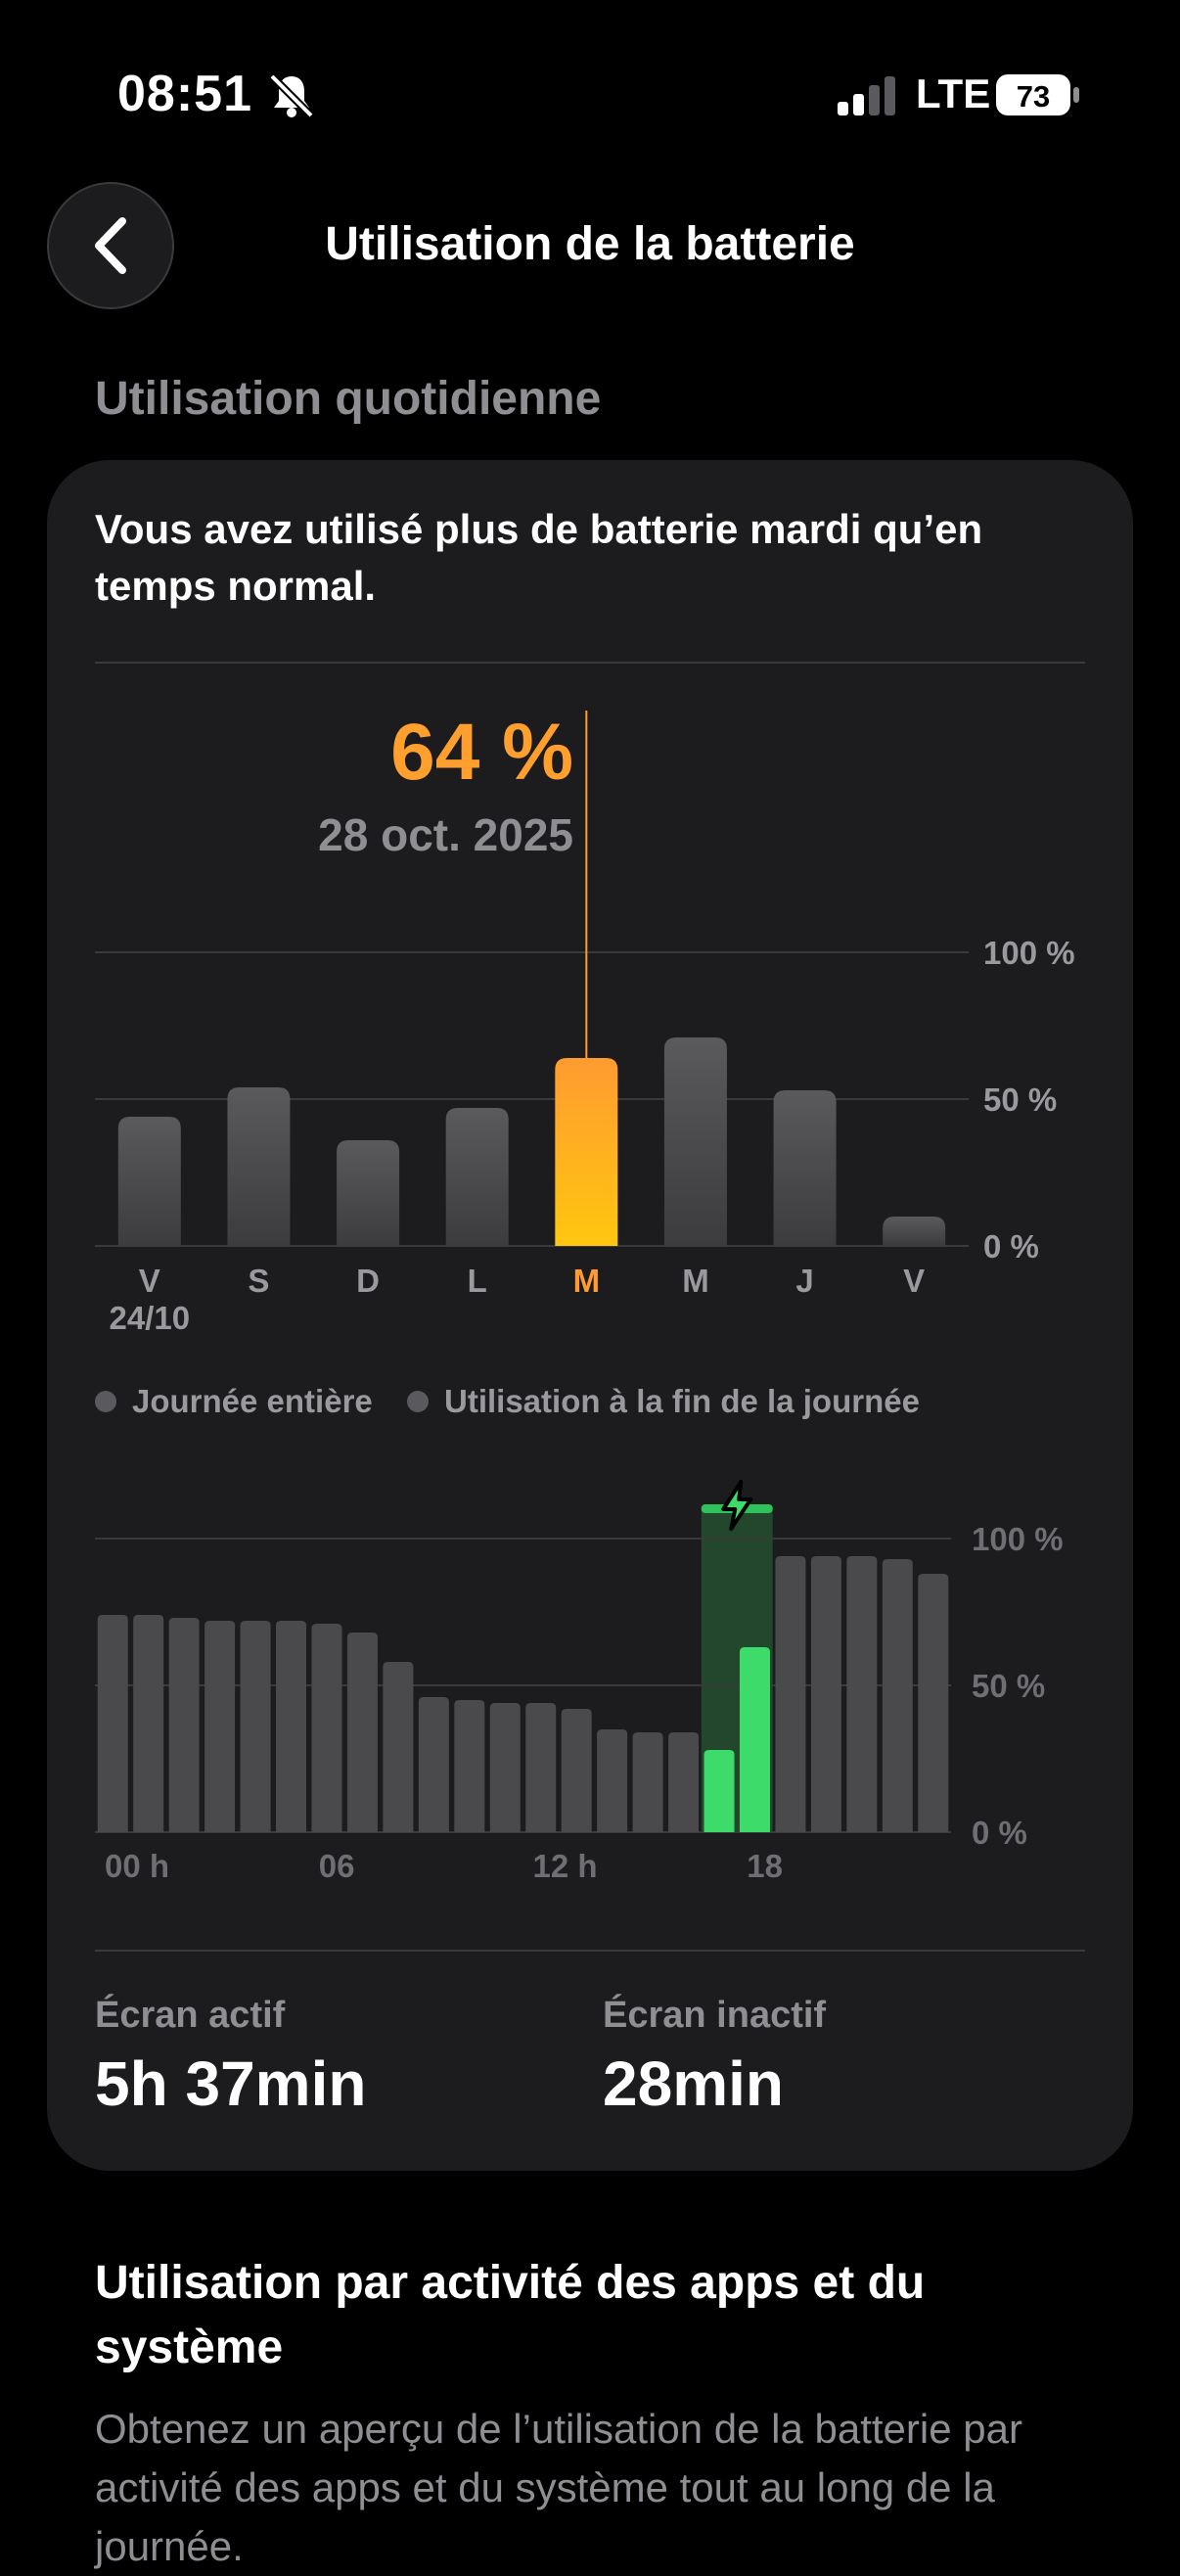 The height and width of the screenshot is (2576, 1180). I want to click on x-tick-label: 00 h, so click(137, 1866).